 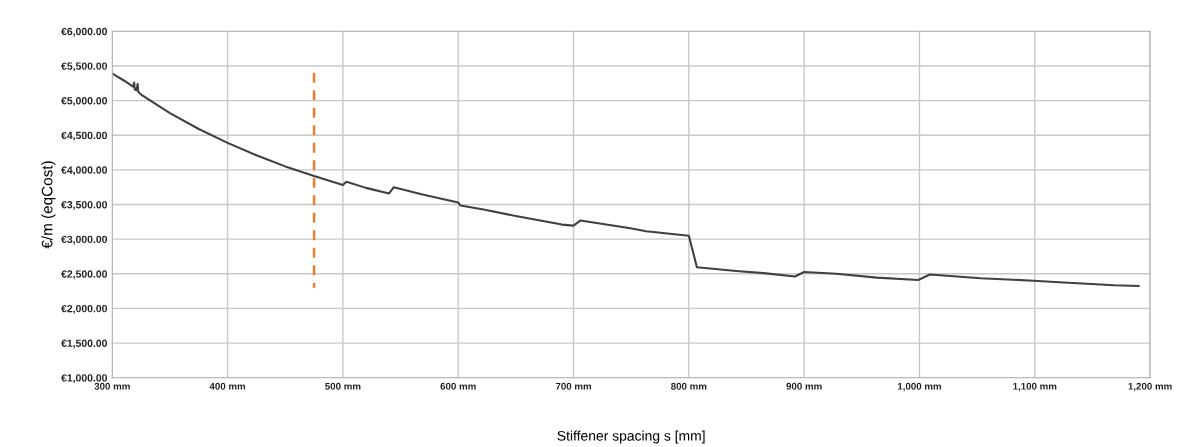 What do you see at coordinates (573, 386) in the screenshot?
I see `x-tick-label: 700 mm` at bounding box center [573, 386].